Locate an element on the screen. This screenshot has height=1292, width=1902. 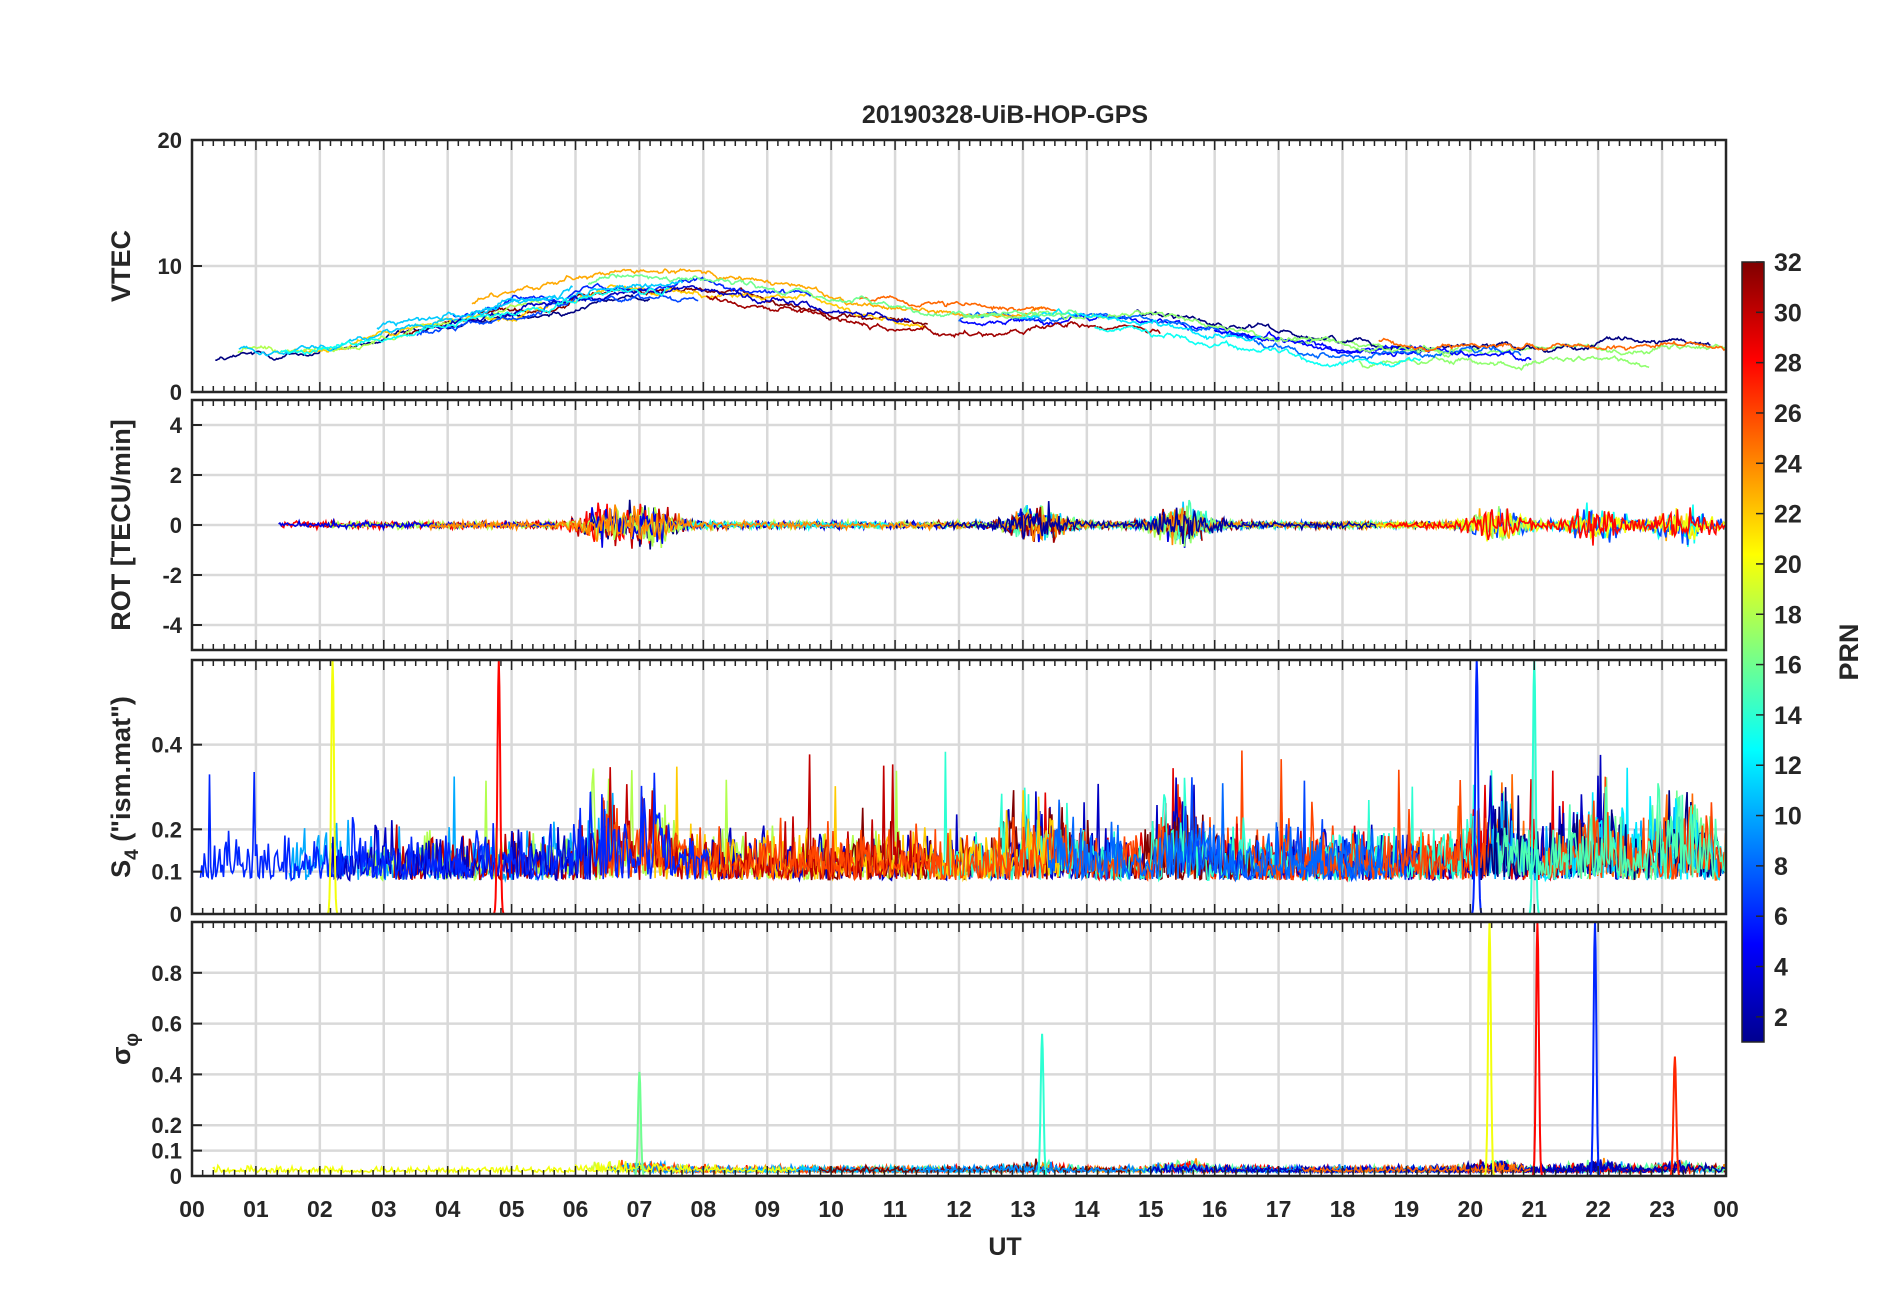
x-tick-label: 16 is located at coordinates (1215, 1209).